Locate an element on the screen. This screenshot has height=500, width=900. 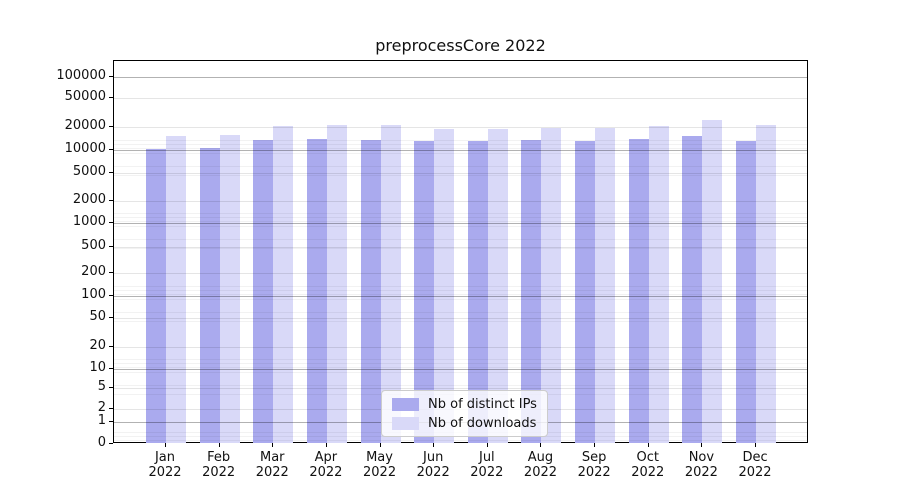
chart-title: preprocessCore 2022 is located at coordinates (460, 45).